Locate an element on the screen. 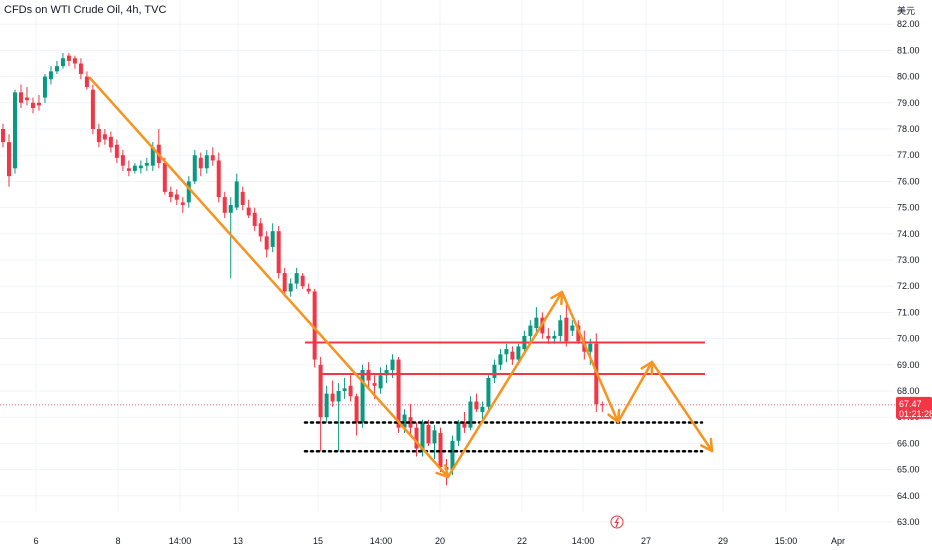  y-tick-label: 77.00 is located at coordinates (908, 155).